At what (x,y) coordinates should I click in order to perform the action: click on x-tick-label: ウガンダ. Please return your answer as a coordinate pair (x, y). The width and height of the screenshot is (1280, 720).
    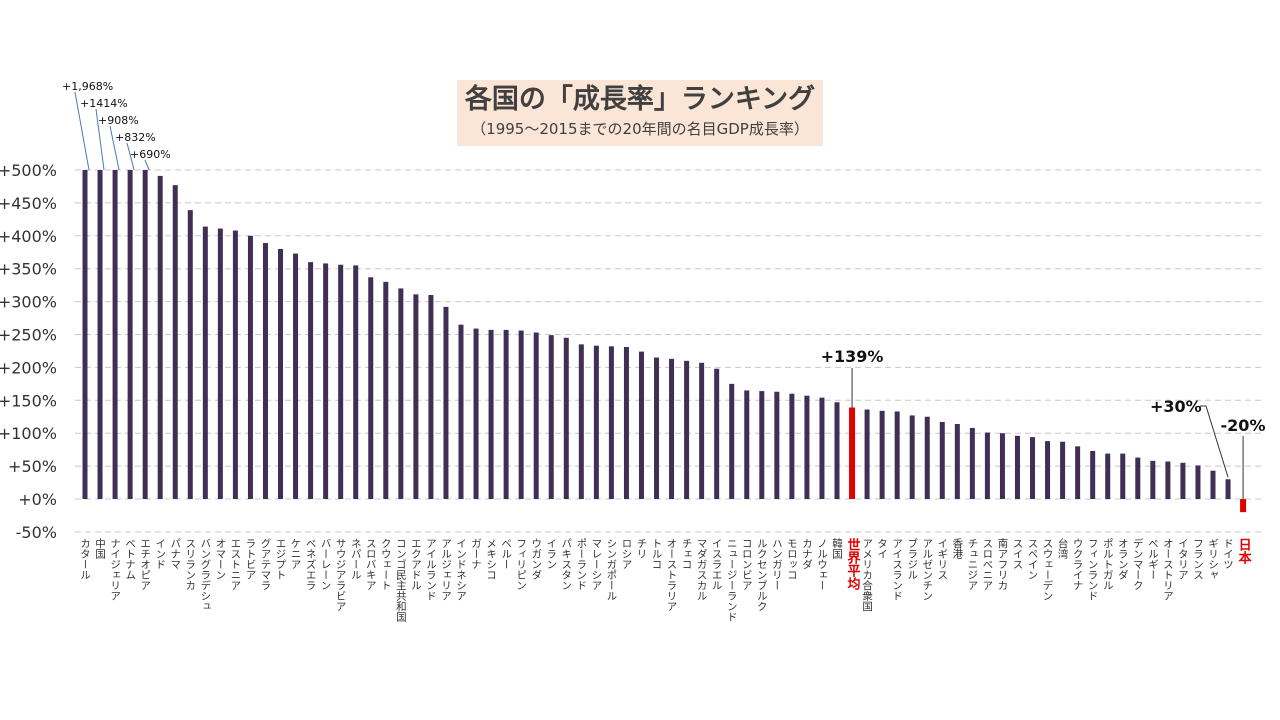
    Looking at the image, I should click on (536, 559).